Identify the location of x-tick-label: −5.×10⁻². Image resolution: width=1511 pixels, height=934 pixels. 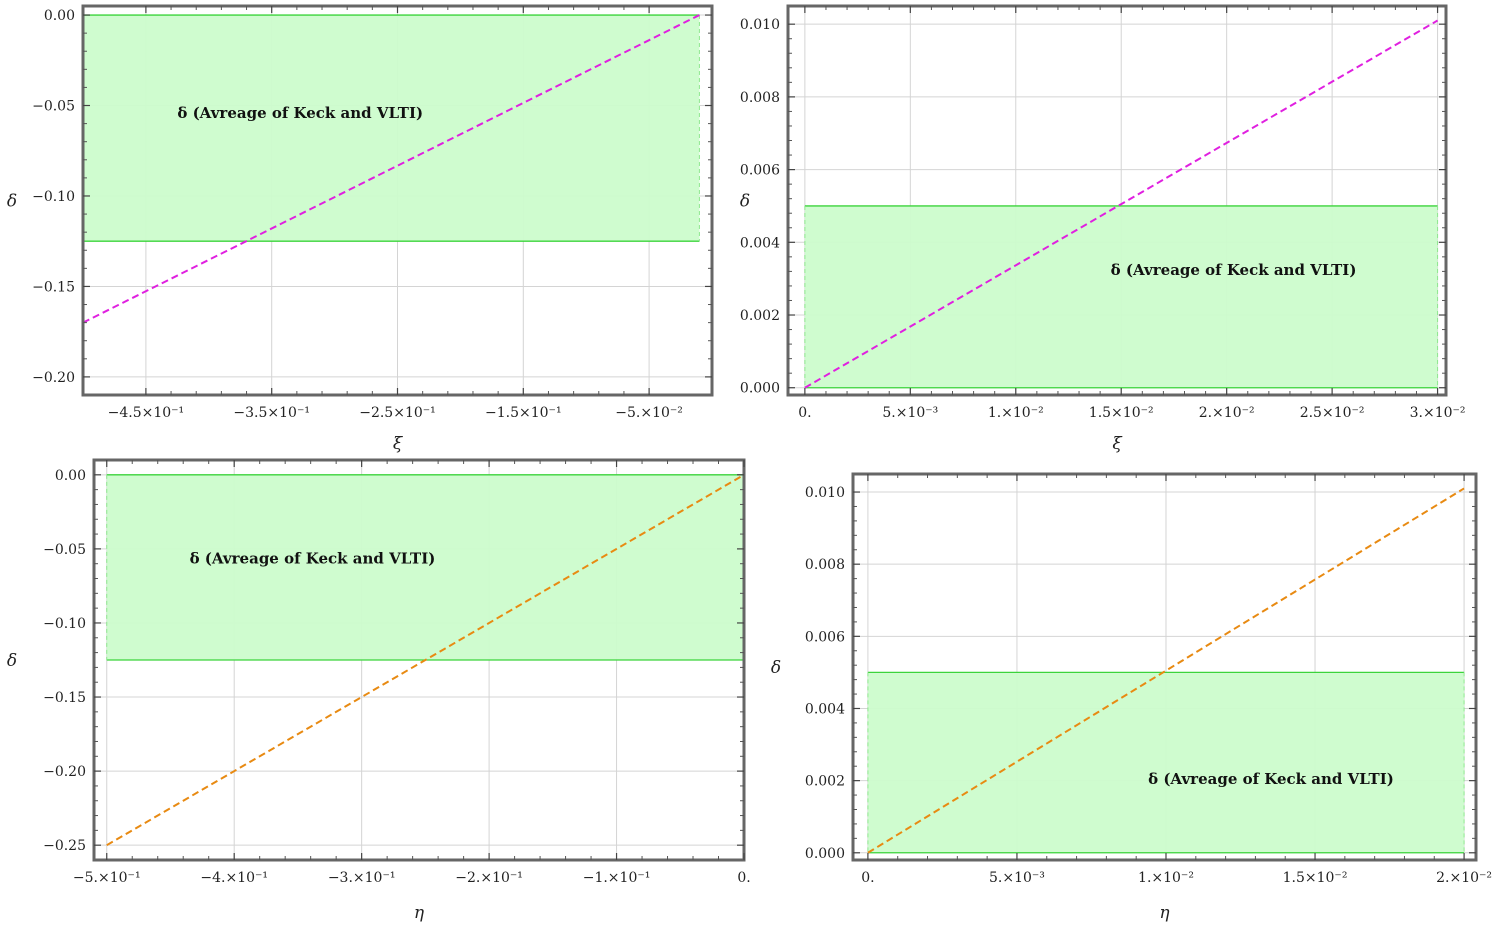
(649, 413).